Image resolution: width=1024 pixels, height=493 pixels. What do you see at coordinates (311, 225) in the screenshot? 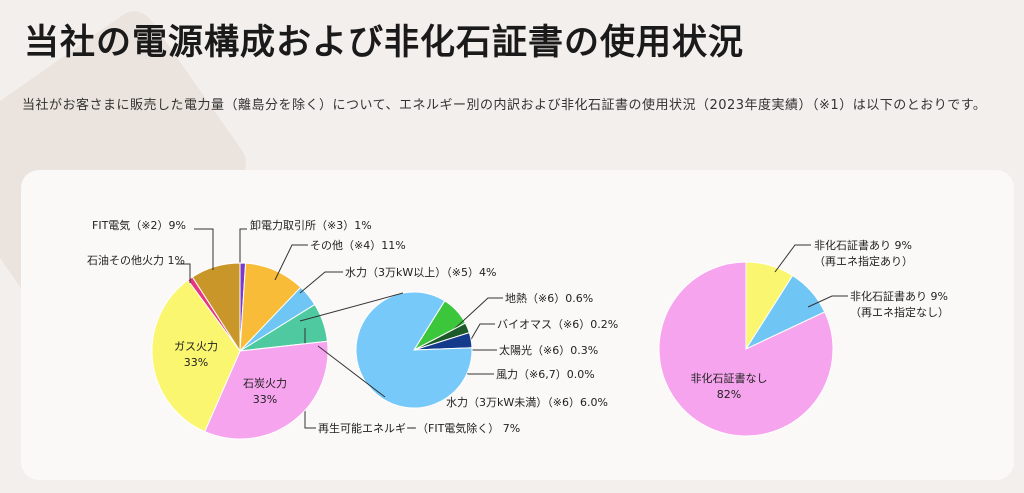
I see `slice-label-wholesale-market: 卸電力取引所（※3）1%` at bounding box center [311, 225].